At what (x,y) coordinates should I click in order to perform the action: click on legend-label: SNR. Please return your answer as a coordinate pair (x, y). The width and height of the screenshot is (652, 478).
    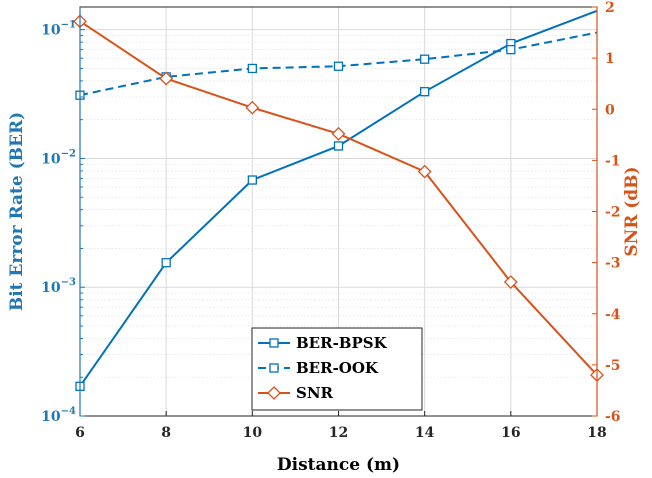
    Looking at the image, I should click on (315, 393).